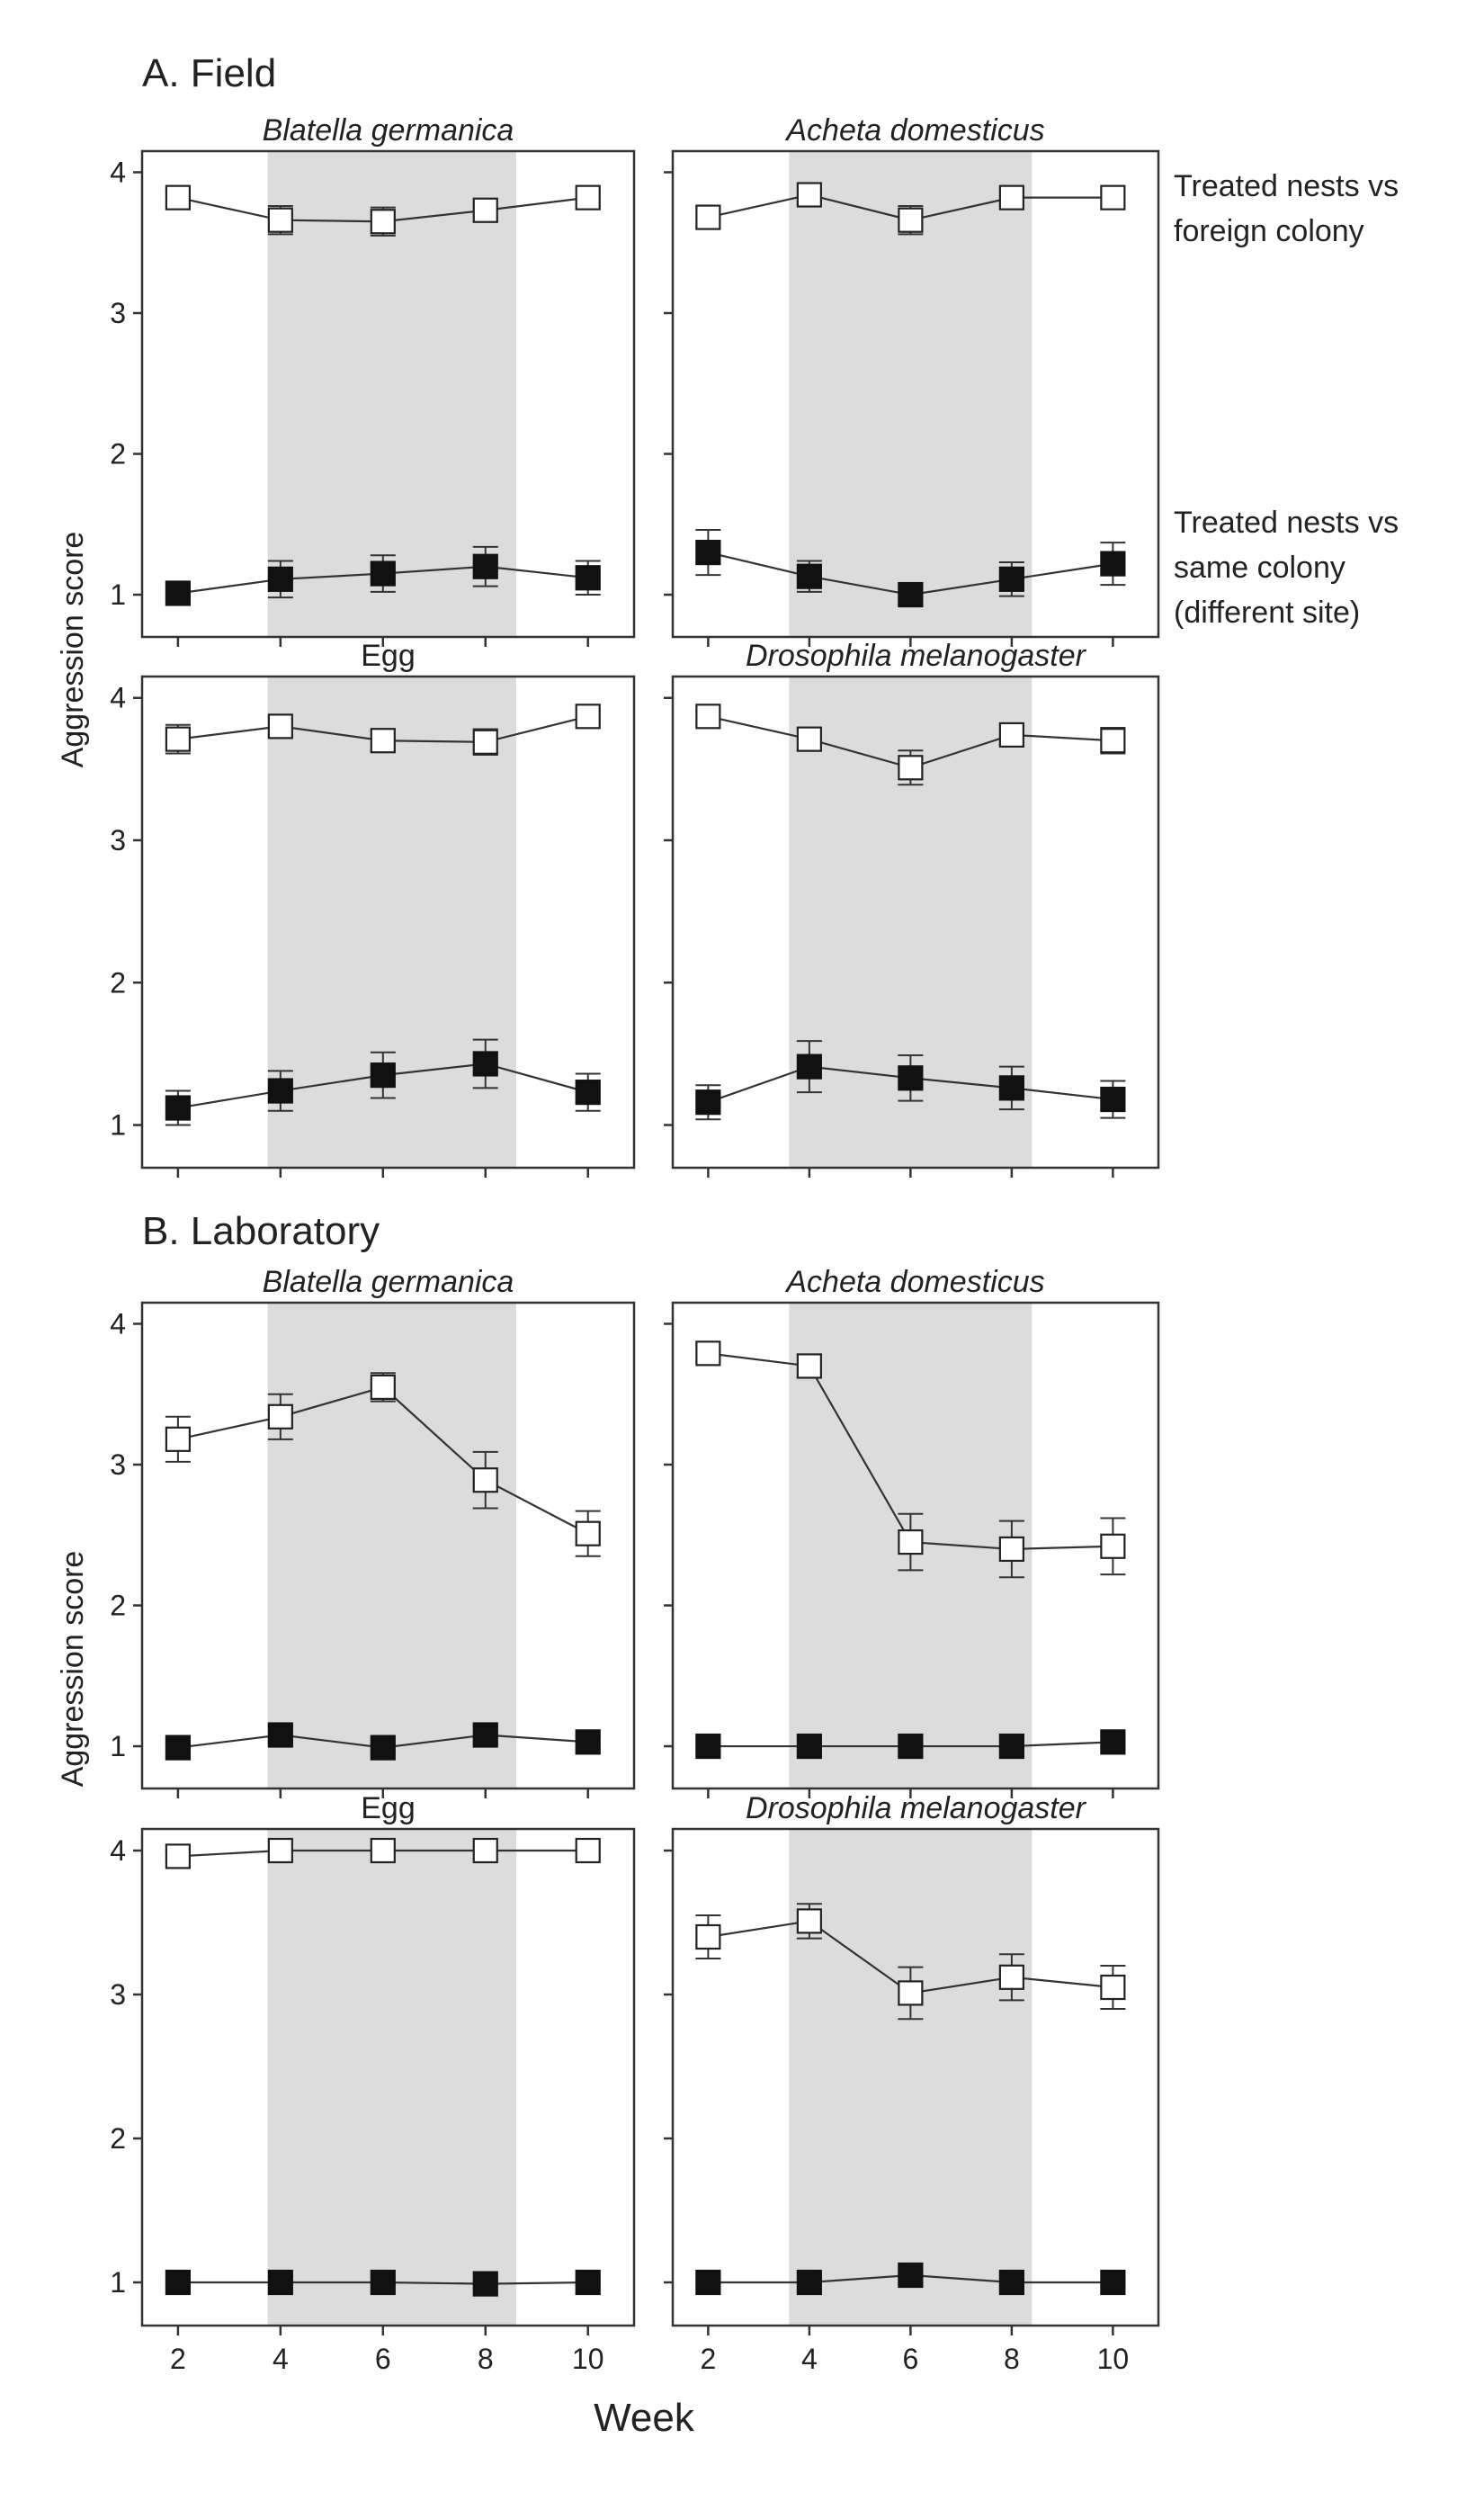 Image resolution: width=1484 pixels, height=2501 pixels. What do you see at coordinates (261, 1231) in the screenshot?
I see `section-title-laboratory: B. Laboratory` at bounding box center [261, 1231].